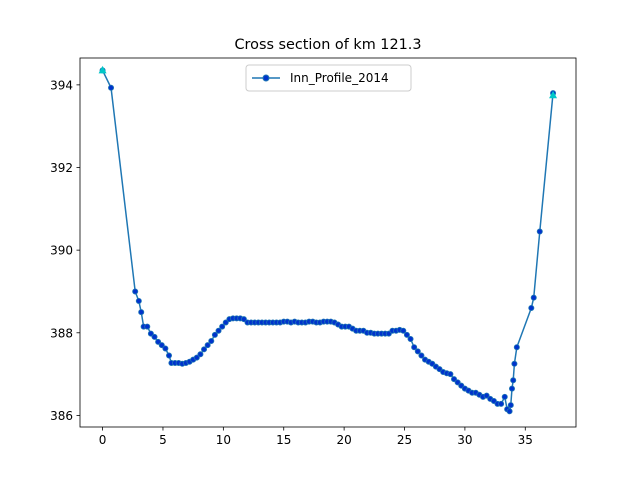  What do you see at coordinates (61, 333) in the screenshot?
I see `y-tick-label: 388` at bounding box center [61, 333].